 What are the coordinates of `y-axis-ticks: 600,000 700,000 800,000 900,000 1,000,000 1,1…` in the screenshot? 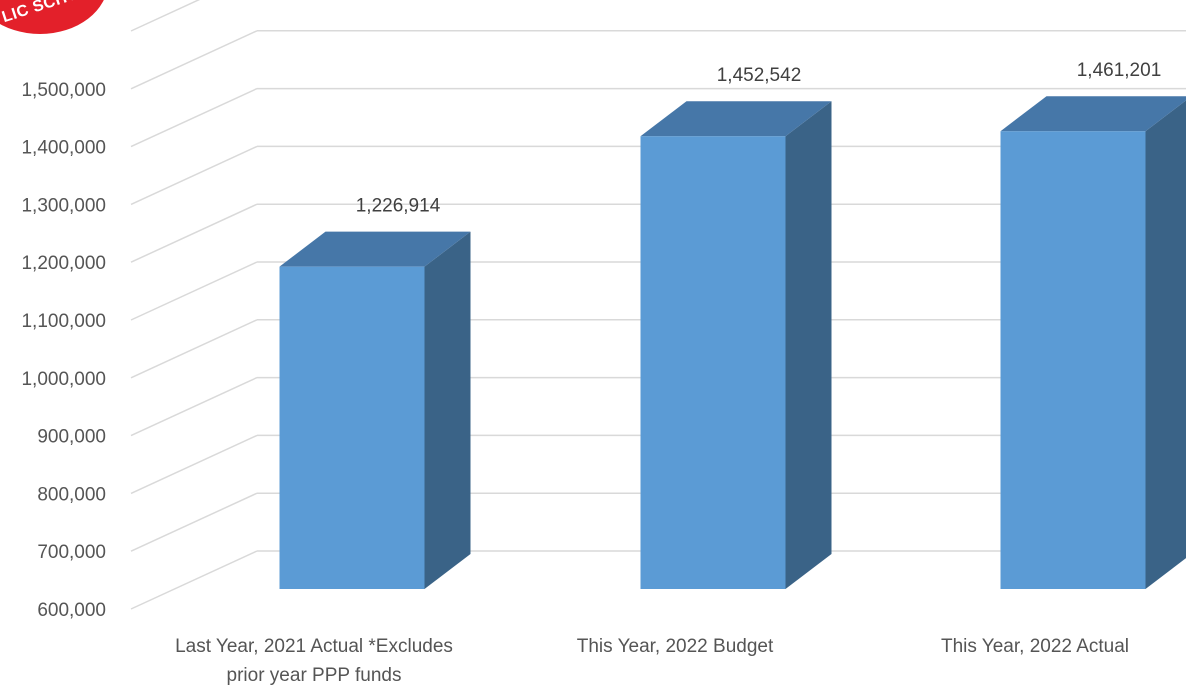 It's located at (63, 350).